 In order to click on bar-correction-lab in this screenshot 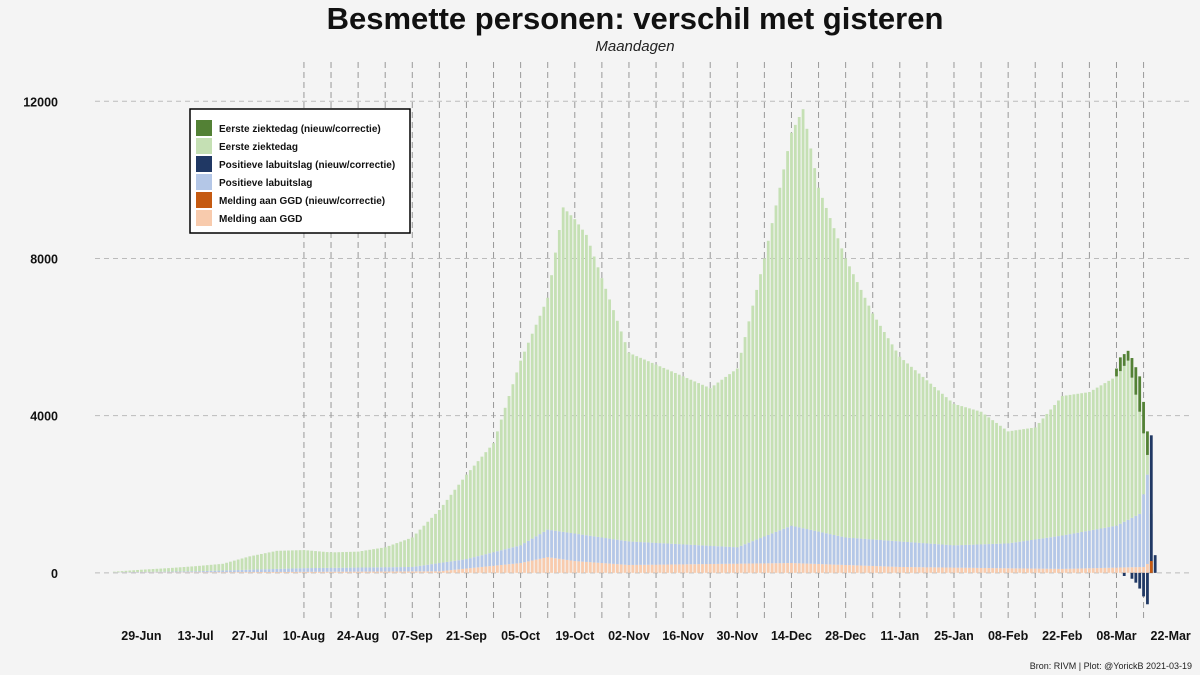, I will do `click(1136, 577)`.